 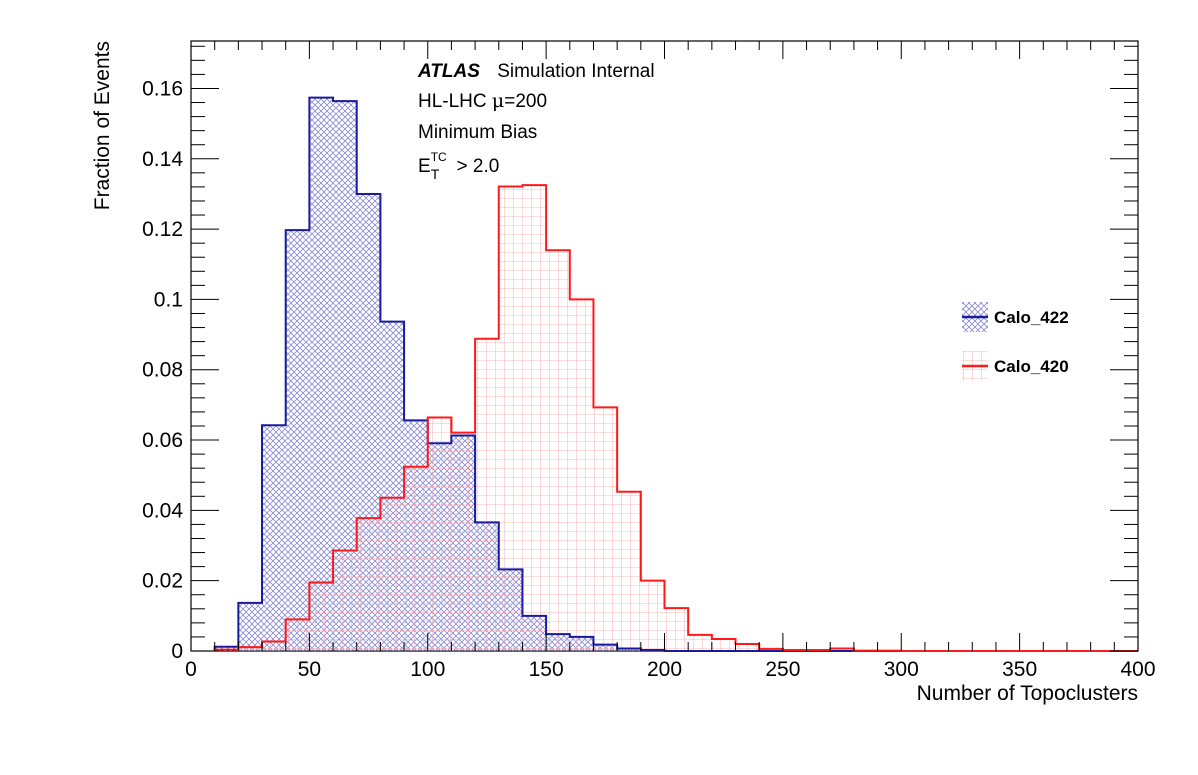 What do you see at coordinates (162, 159) in the screenshot?
I see `y-tick-label: 0.14` at bounding box center [162, 159].